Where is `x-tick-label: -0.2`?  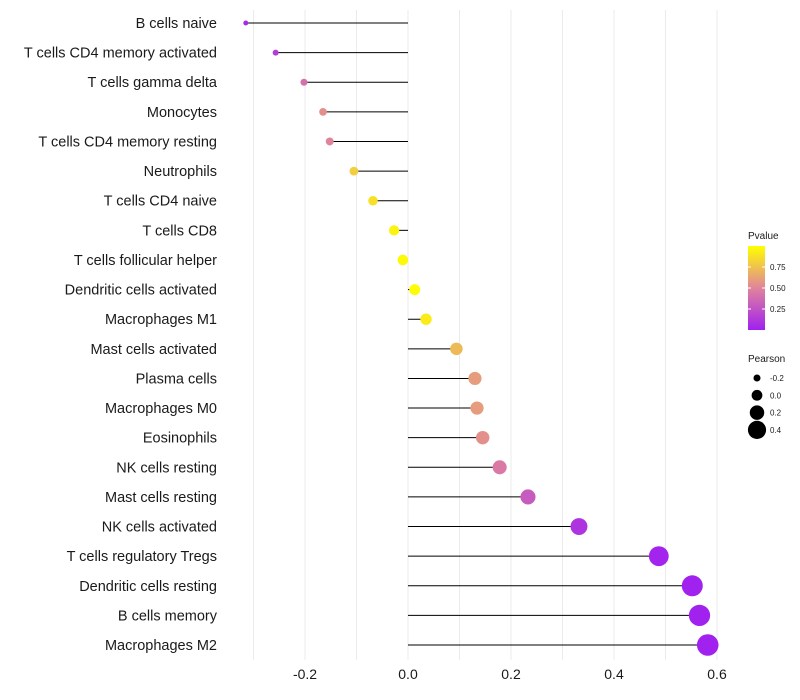 x-tick-label: -0.2 is located at coordinates (305, 674).